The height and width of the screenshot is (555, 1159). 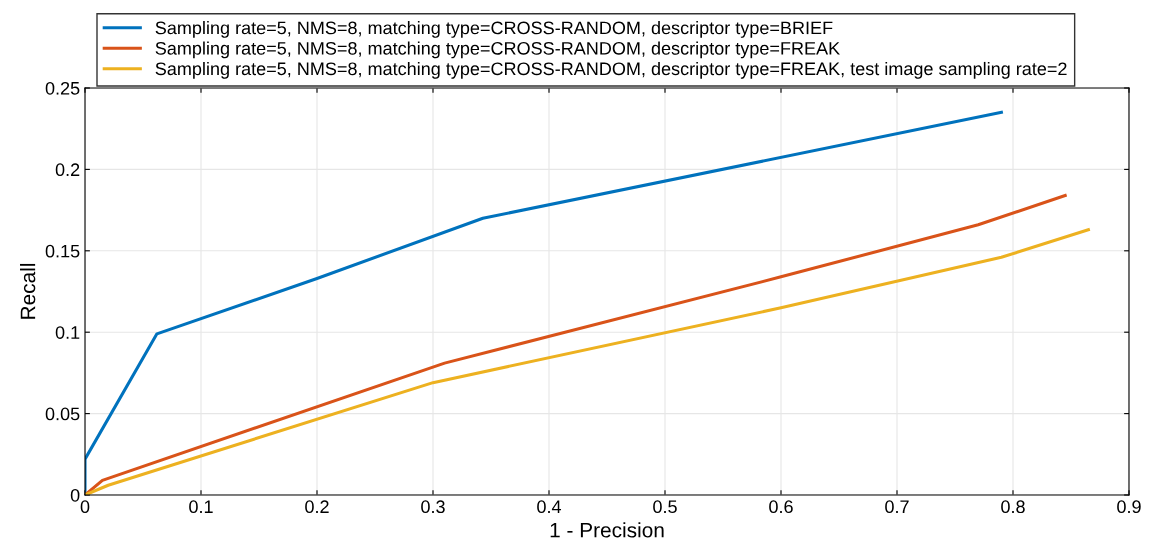 I want to click on legend-label: Sampling rate=5, NMS=8, matching type=CROSS-RANDOM, descriptor type=FREAK, test image sampling rate=2, so click(x=611, y=70).